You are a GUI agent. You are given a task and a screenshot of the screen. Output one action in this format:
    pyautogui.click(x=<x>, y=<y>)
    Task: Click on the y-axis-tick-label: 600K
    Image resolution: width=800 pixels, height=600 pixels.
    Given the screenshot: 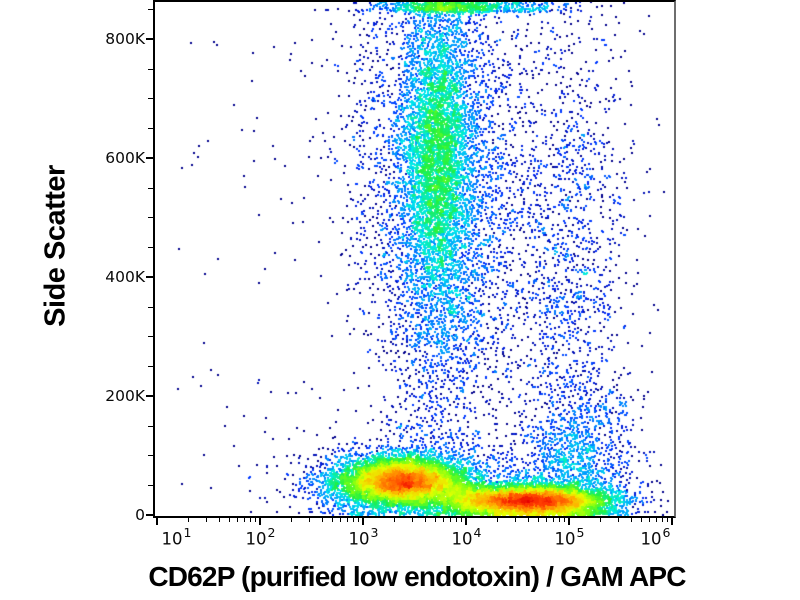 What is the action you would take?
    pyautogui.click(x=125, y=157)
    